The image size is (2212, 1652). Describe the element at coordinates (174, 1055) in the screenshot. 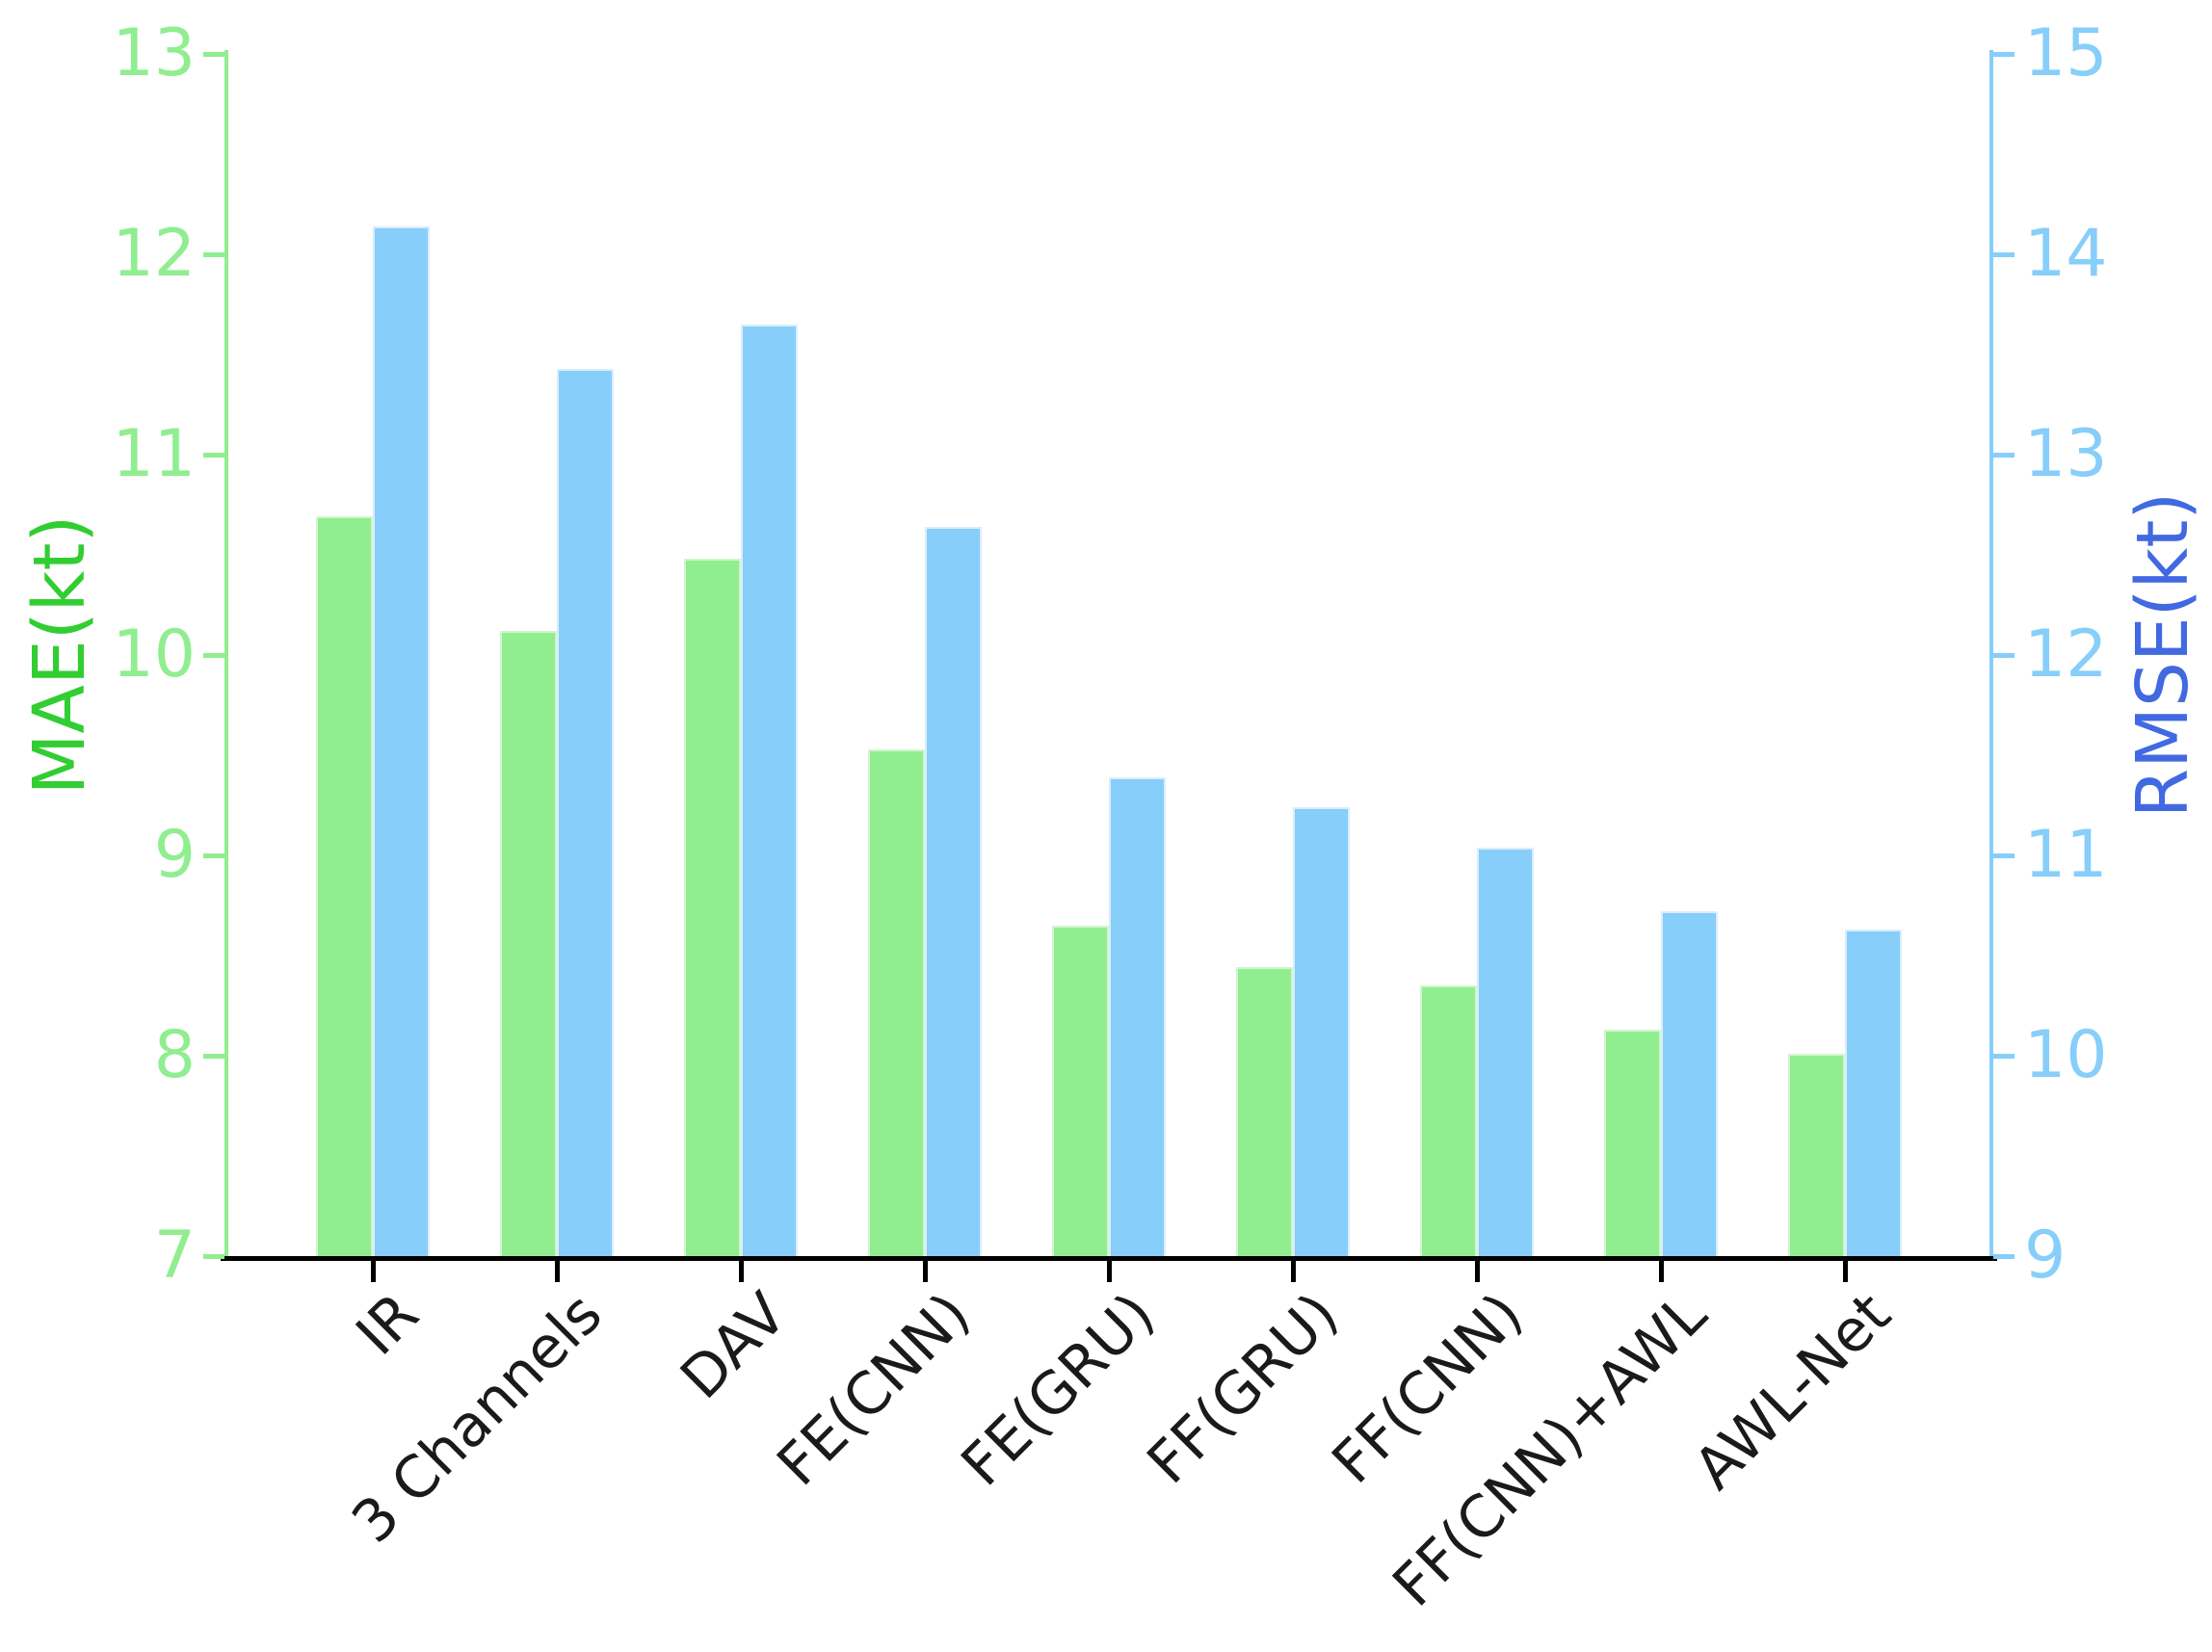

I see `left-axis-tick-label: 8` at that location.